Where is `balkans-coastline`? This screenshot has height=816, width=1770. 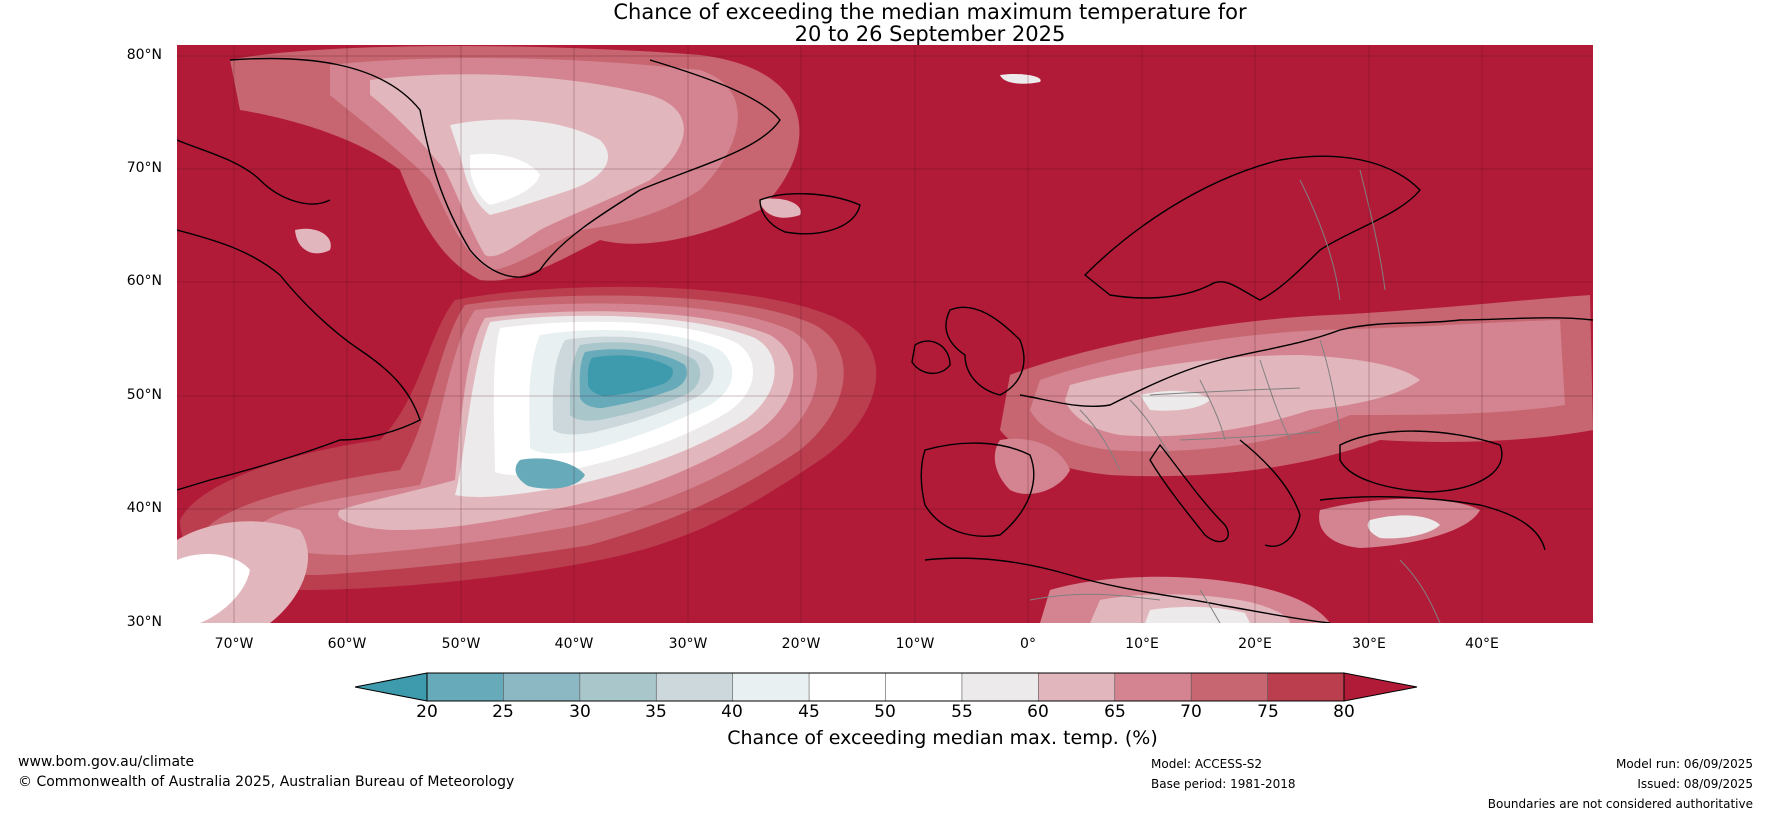
balkans-coastline is located at coordinates (1270, 493).